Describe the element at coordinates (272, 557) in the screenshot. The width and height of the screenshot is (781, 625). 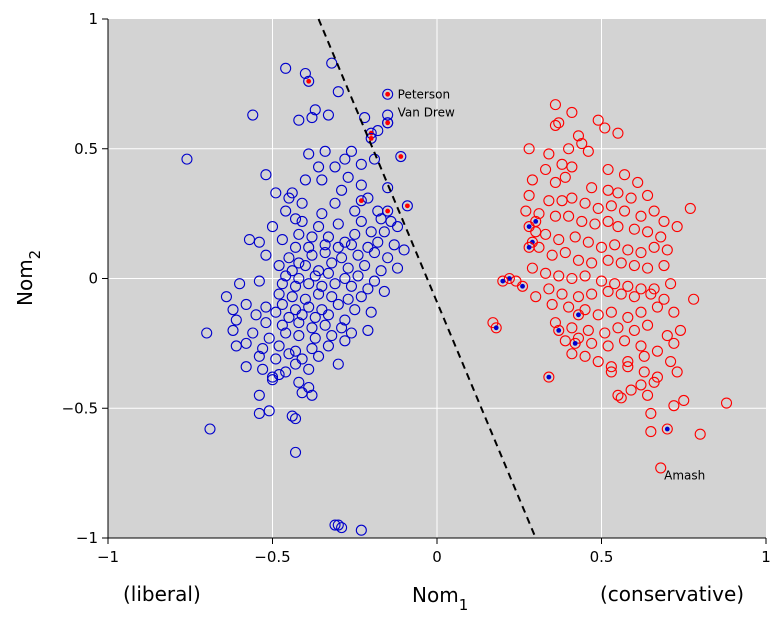
I see `x-tick-label: −0.5` at that location.